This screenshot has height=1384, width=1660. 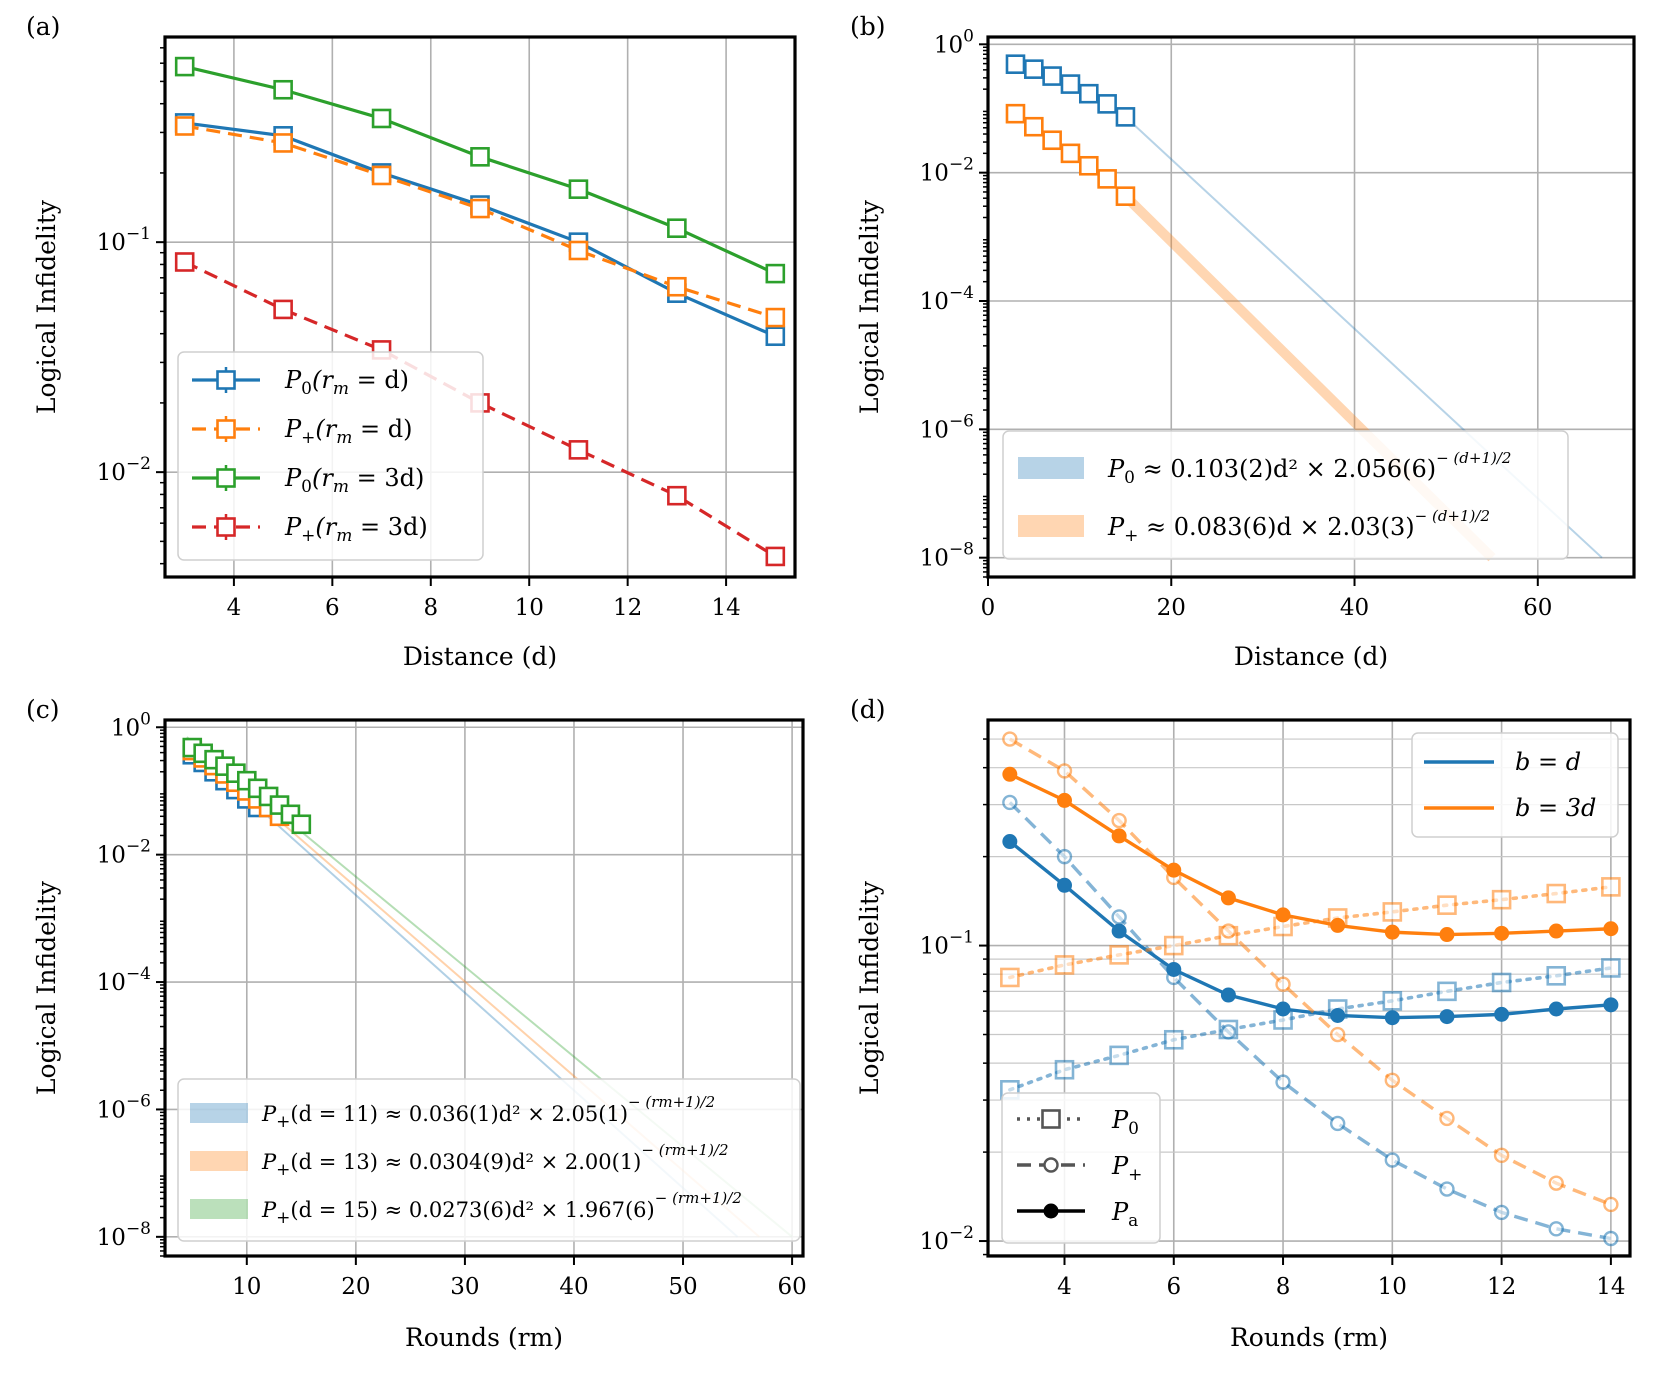 What do you see at coordinates (968, 36) in the screenshot?
I see `y-tick-exponent: 0` at bounding box center [968, 36].